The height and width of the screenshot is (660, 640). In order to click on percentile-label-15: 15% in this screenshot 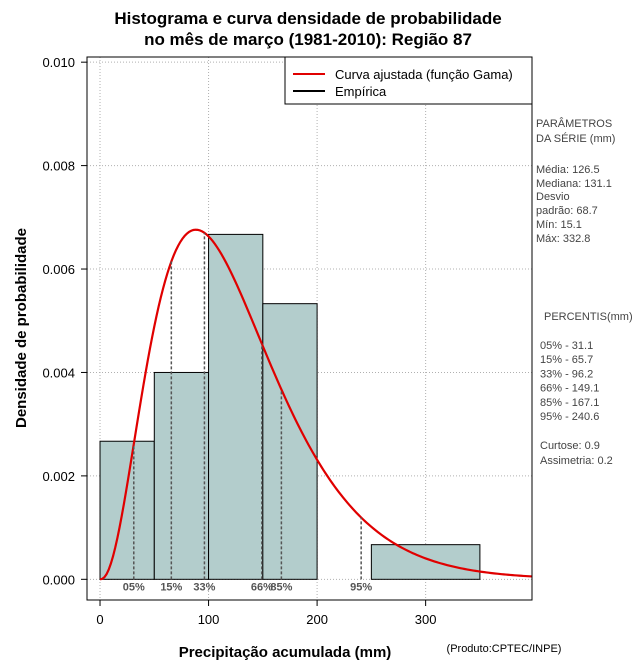, I will do `click(171, 587)`.